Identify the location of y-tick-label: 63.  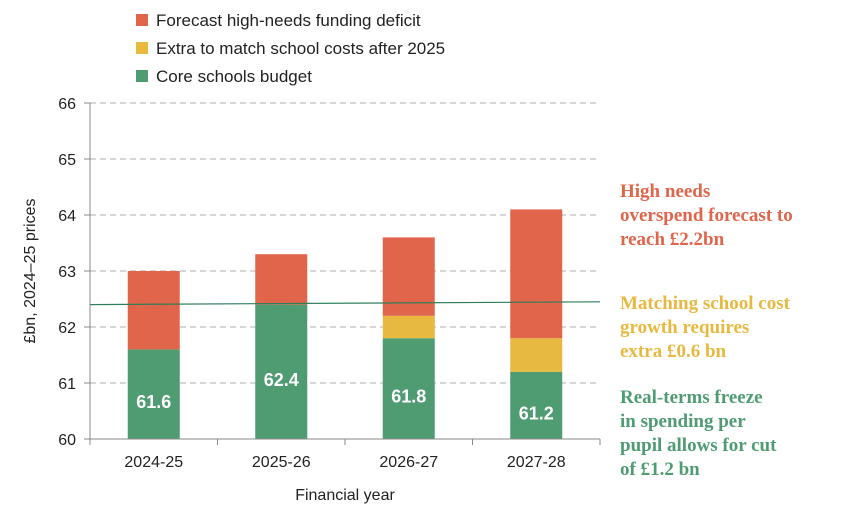
(67, 272).